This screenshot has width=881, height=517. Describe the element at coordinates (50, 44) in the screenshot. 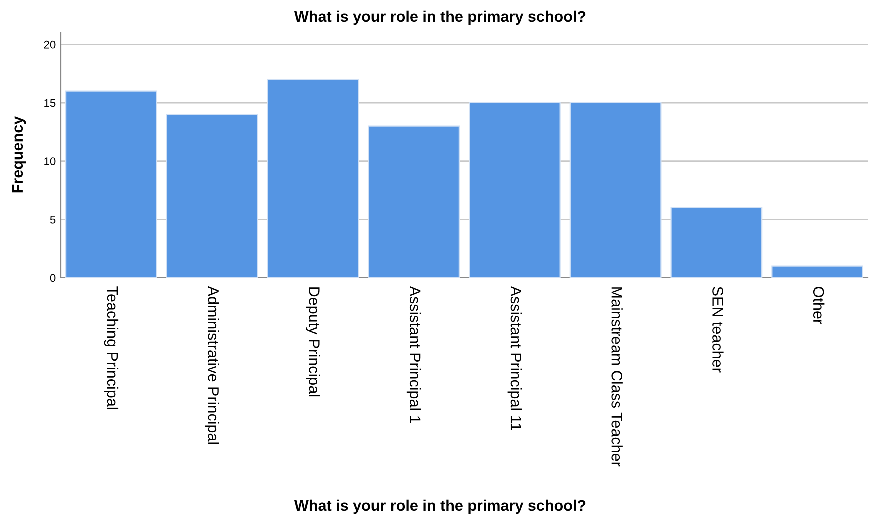

I see `y-tick-label: 20` at that location.